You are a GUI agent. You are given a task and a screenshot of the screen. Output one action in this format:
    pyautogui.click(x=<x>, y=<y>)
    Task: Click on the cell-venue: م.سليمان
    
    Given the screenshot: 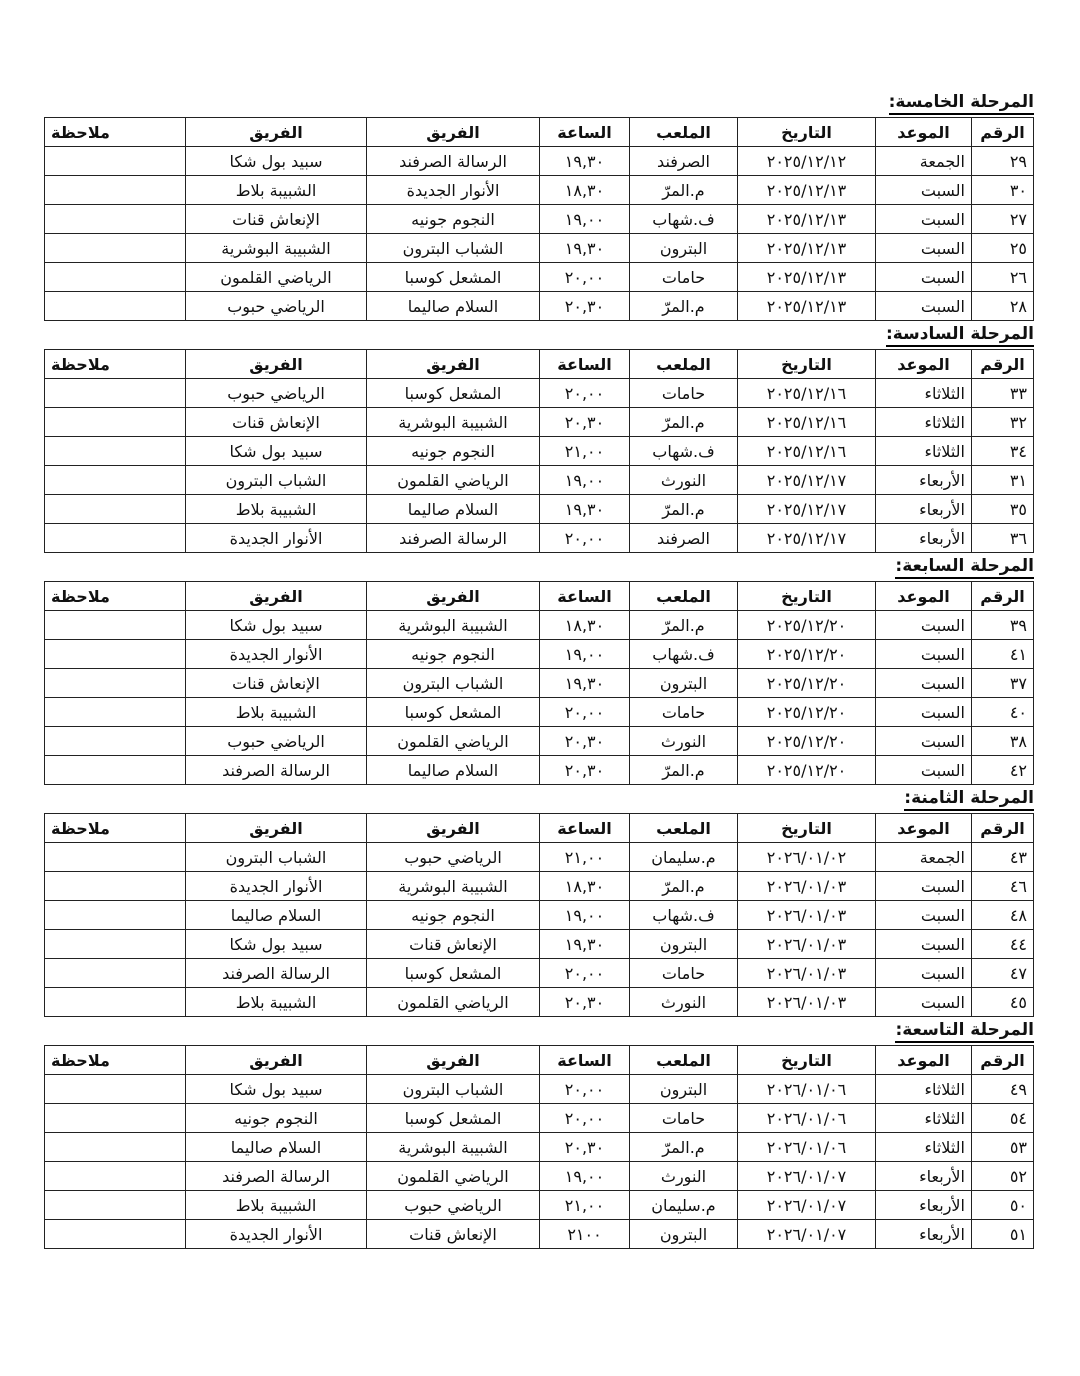 What is the action you would take?
    pyautogui.click(x=683, y=857)
    